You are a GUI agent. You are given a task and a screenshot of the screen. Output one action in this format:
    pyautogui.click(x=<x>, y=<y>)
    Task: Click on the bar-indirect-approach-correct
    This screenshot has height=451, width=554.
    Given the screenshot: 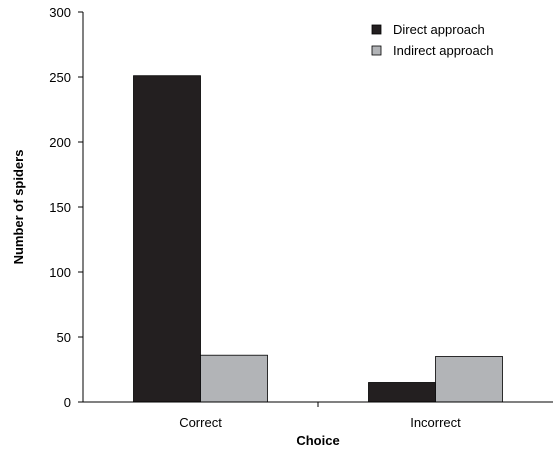 What is the action you would take?
    pyautogui.click(x=234, y=378)
    